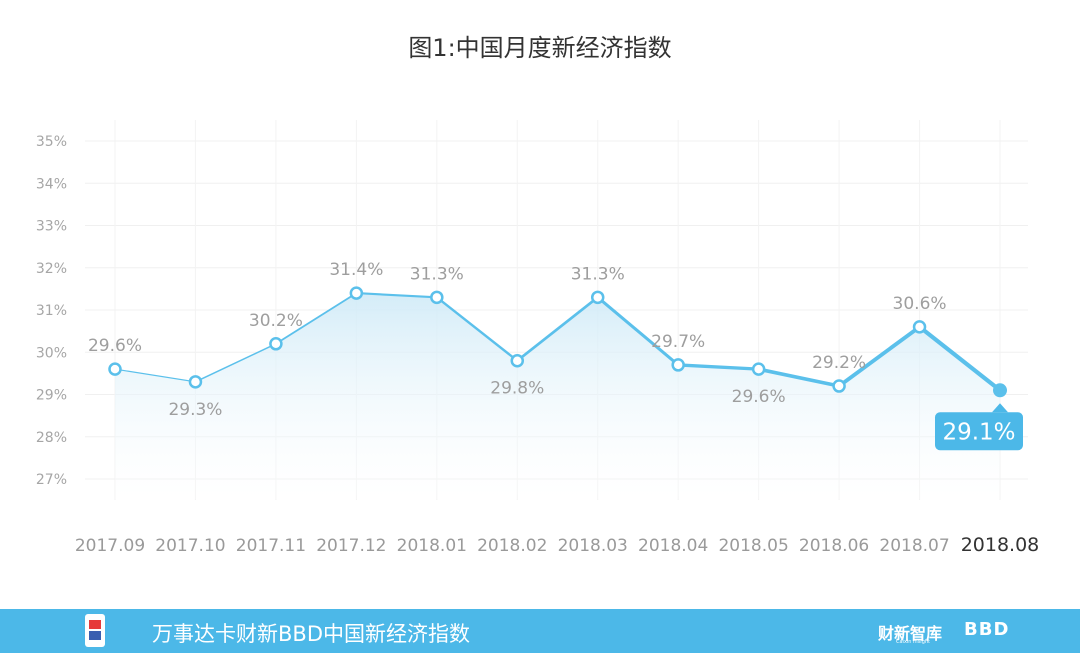  I want to click on x-tick-label: 2018.04, so click(673, 546).